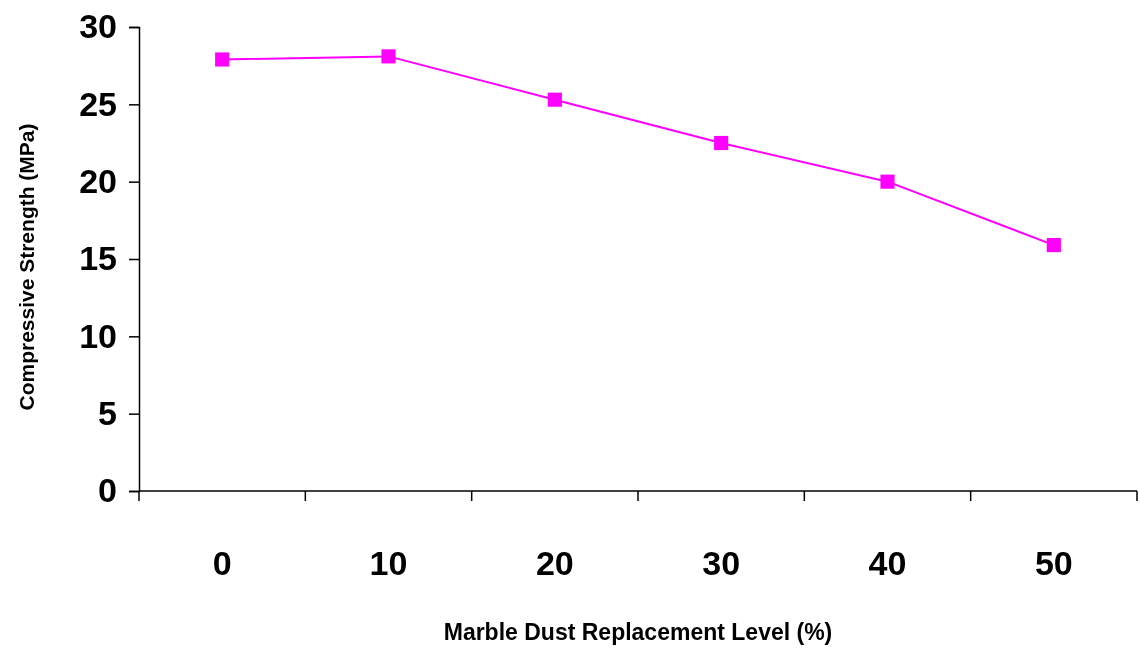 This screenshot has height=650, width=1140. Describe the element at coordinates (887, 563) in the screenshot. I see `x-tick-label: 40` at that location.